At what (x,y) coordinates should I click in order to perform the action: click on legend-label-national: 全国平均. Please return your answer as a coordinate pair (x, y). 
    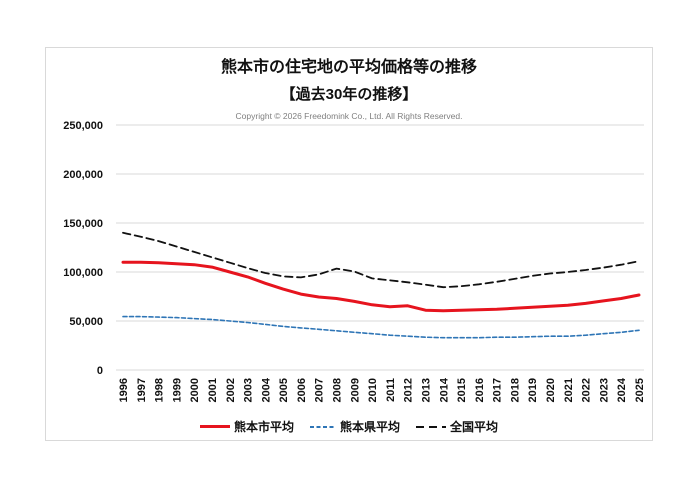
    Looking at the image, I should click on (474, 427).